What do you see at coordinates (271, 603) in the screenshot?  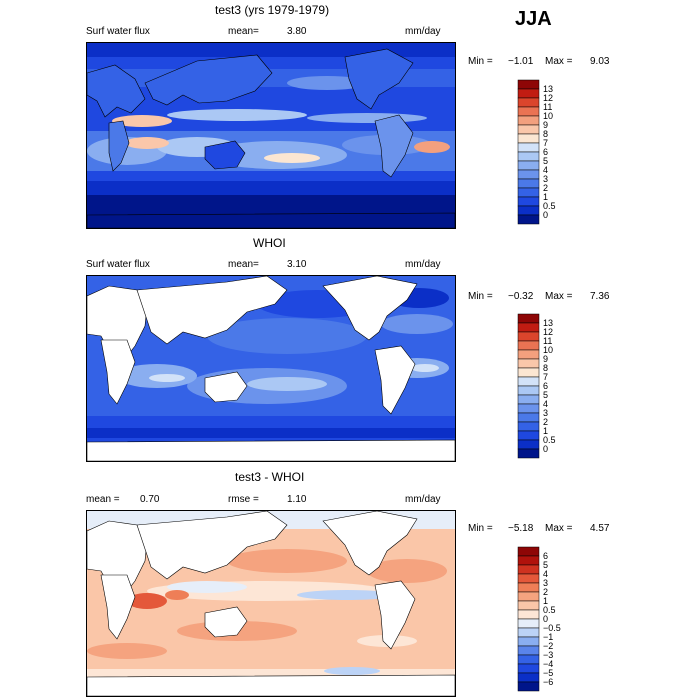 I see `panel-3-map` at bounding box center [271, 603].